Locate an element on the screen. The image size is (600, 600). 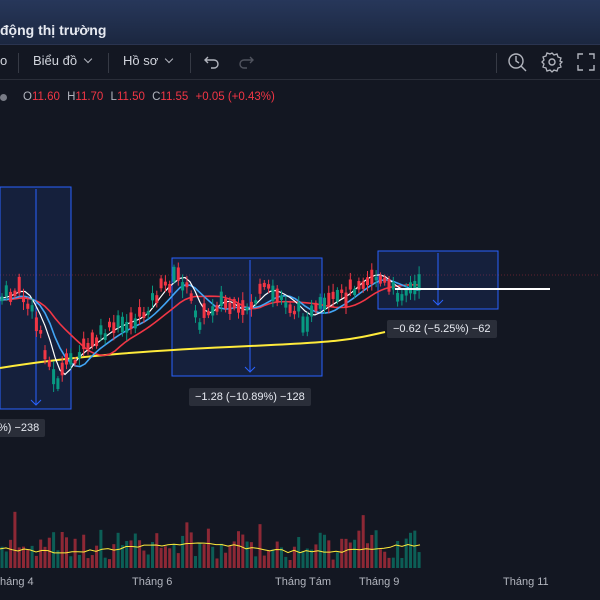
chart-type-label: Biểu đồ is located at coordinates (55, 60).